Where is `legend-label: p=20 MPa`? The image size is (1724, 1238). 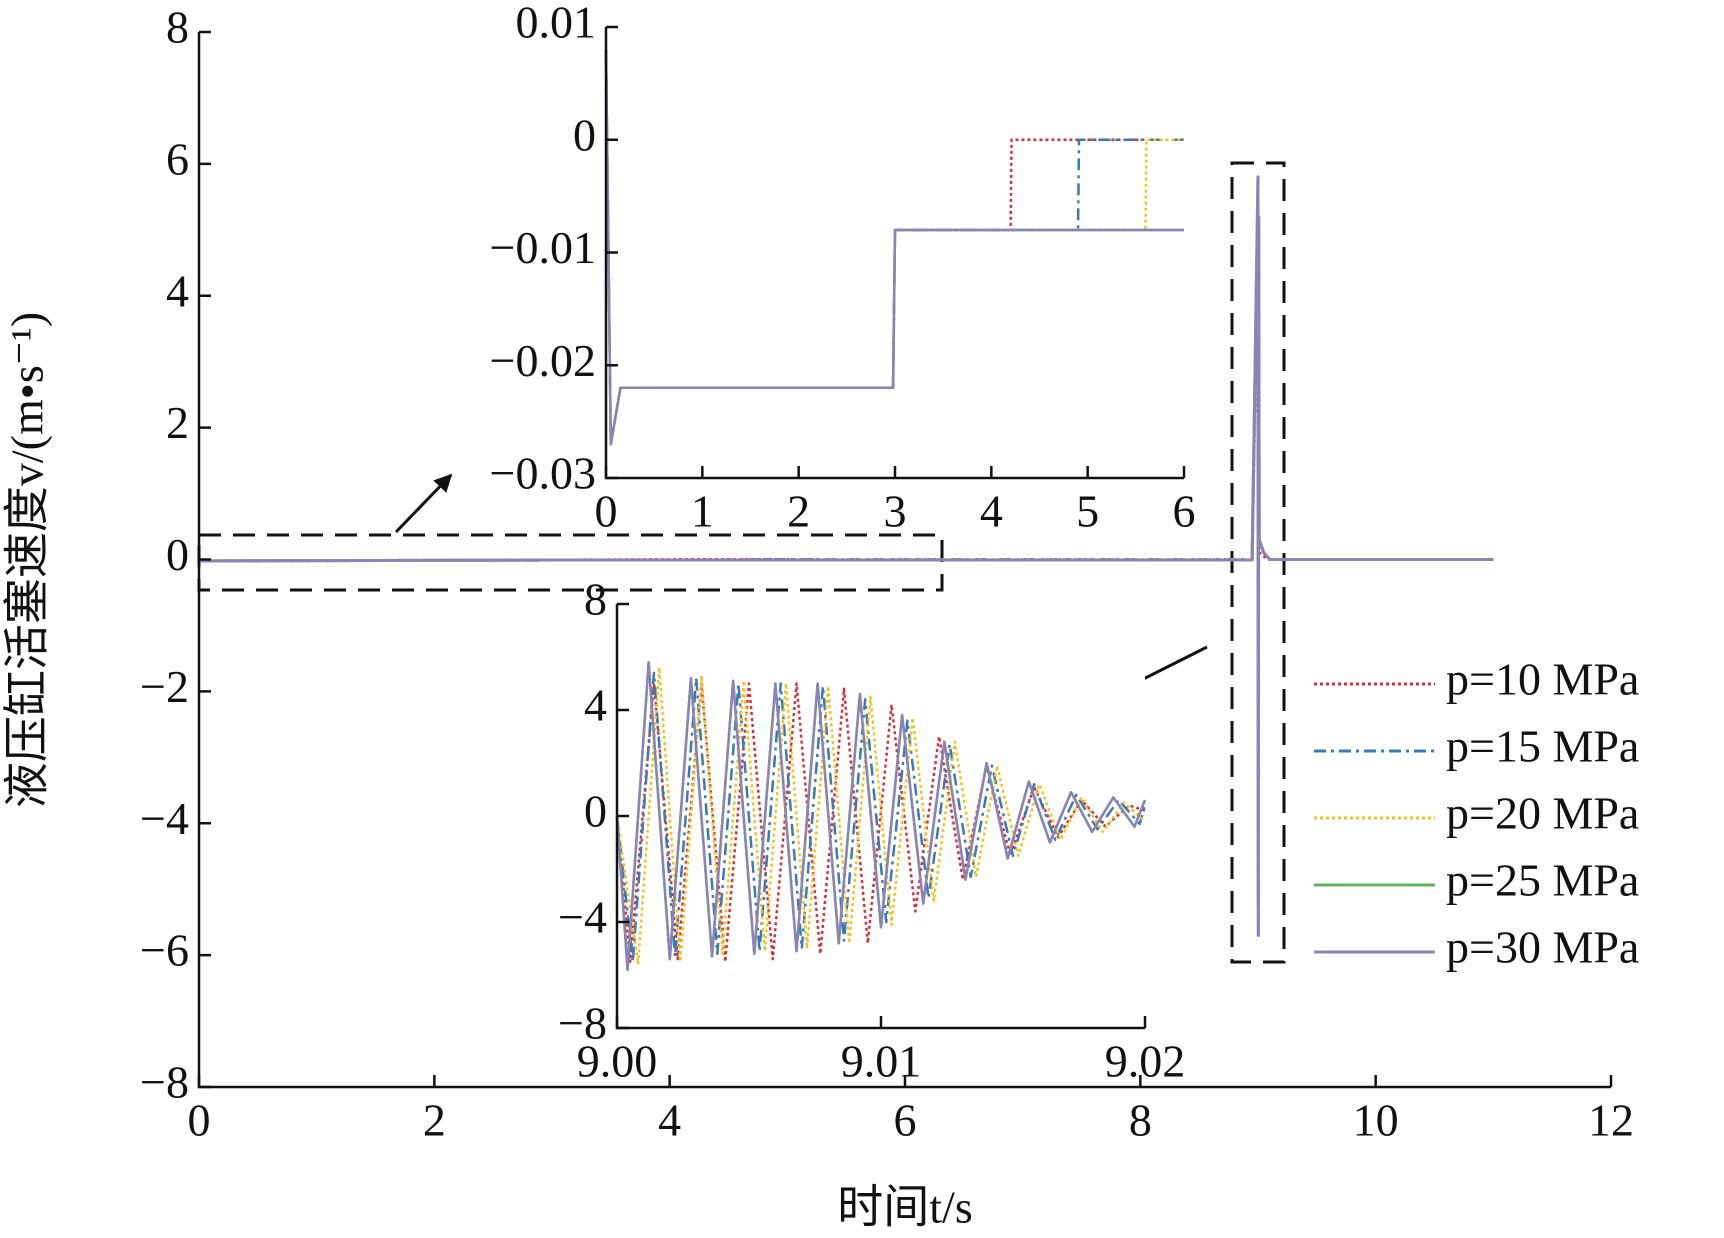
legend-label: p=20 MPa is located at coordinates (1542, 813).